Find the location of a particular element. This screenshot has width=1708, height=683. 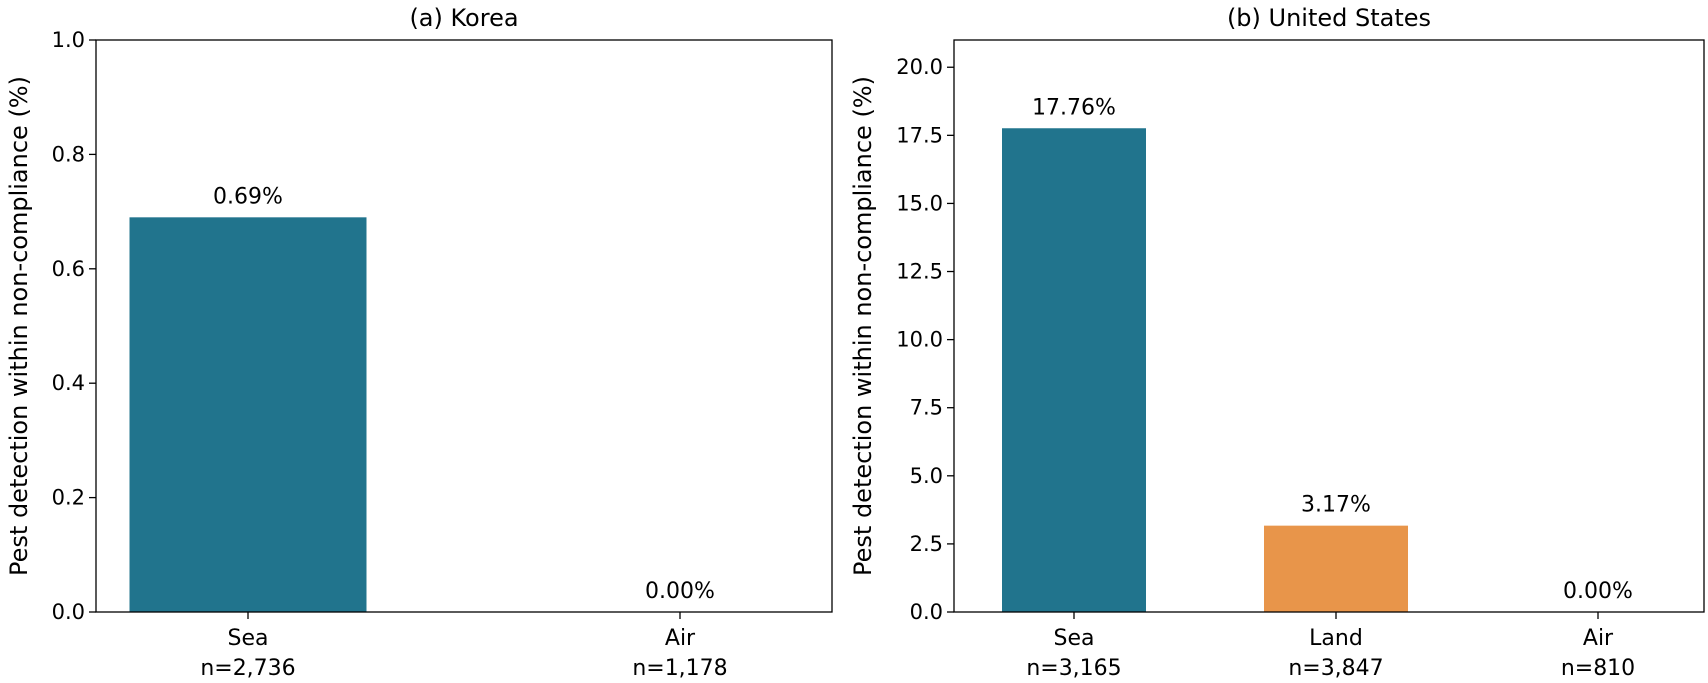

panel-2-x-tick-sublabel: n=3,165 is located at coordinates (1073, 668).